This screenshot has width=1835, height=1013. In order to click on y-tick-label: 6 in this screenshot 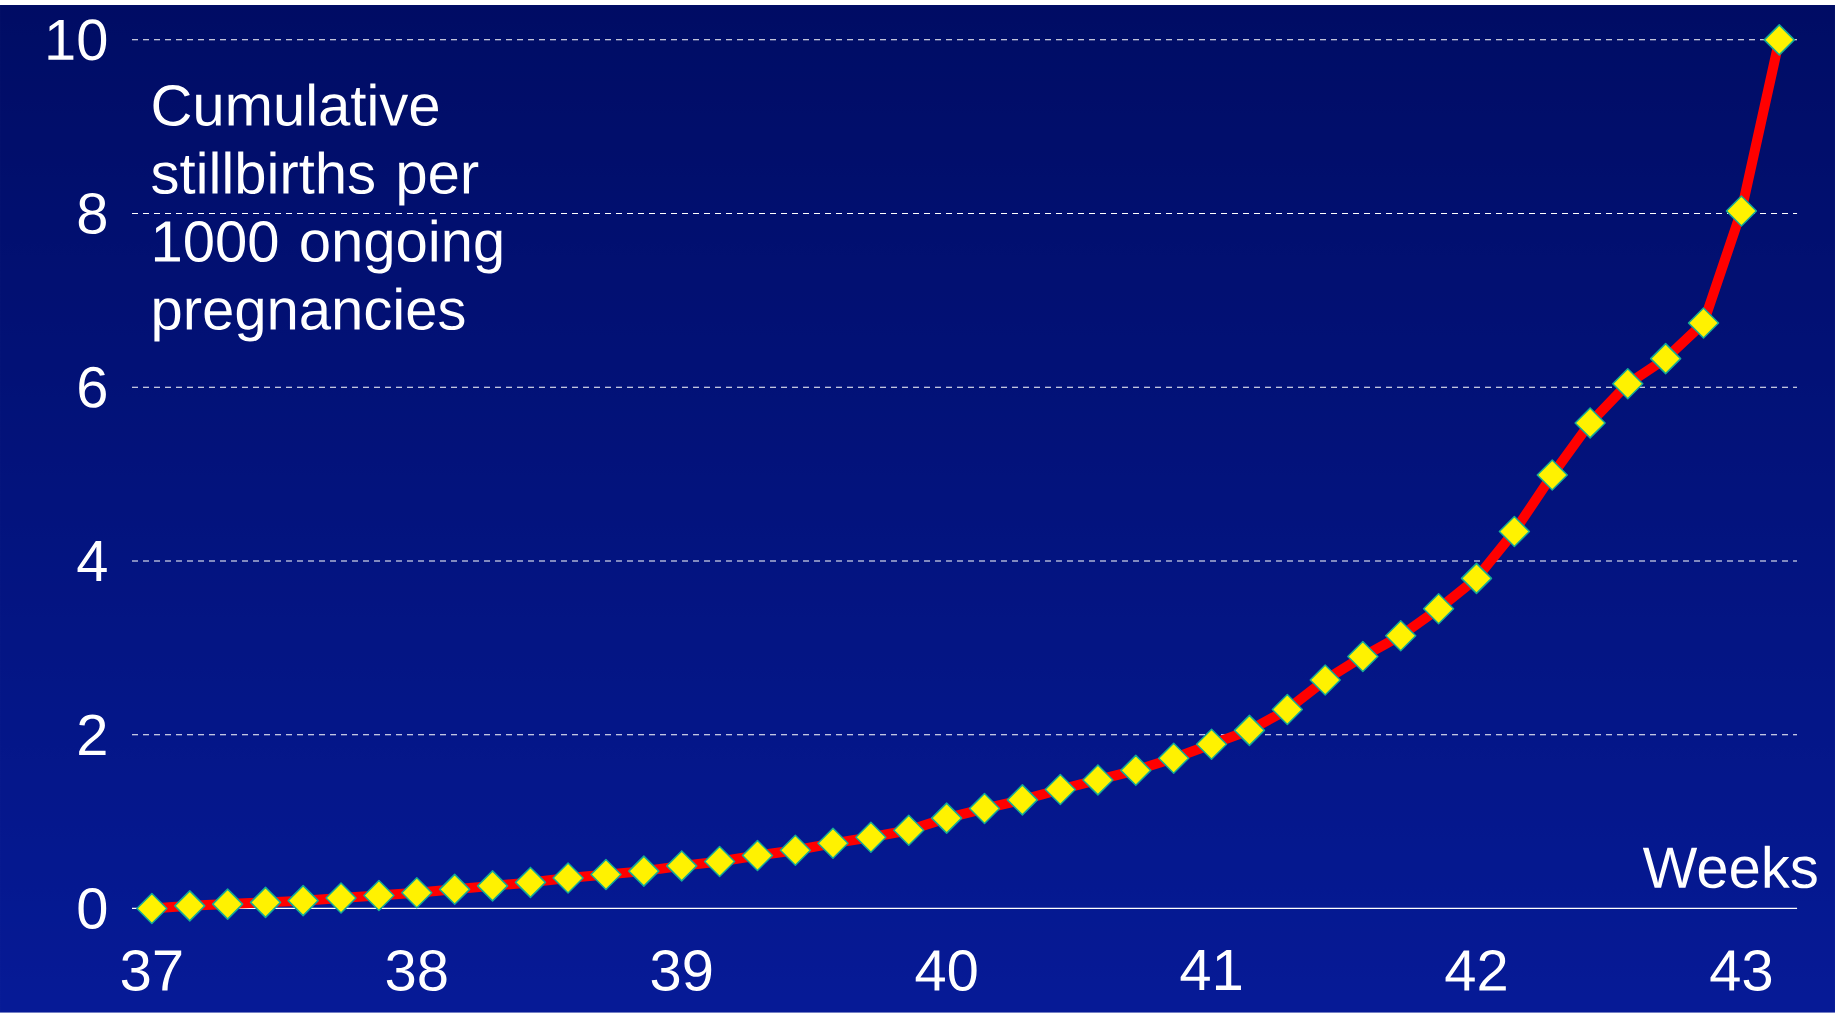, I will do `click(92, 387)`.